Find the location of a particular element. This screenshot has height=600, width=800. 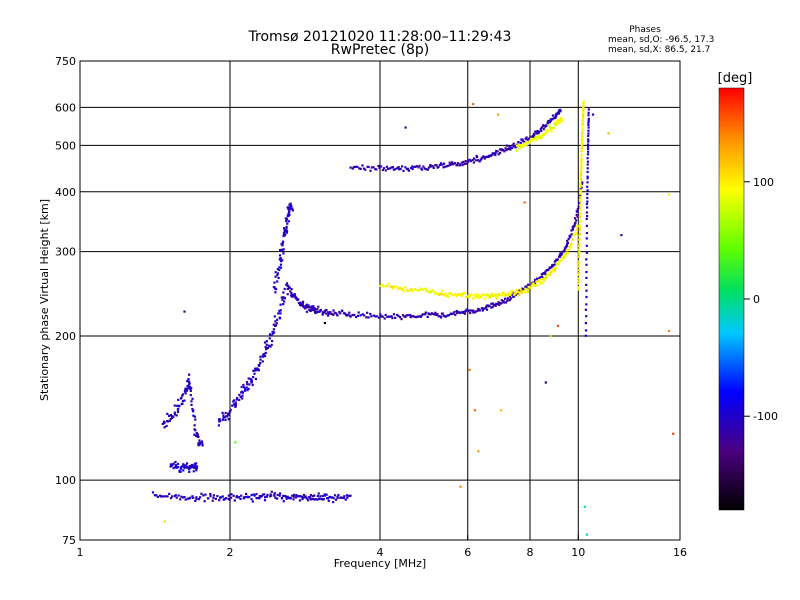

colorbar-ticks: 100 0 -100 is located at coordinates (761, 299).